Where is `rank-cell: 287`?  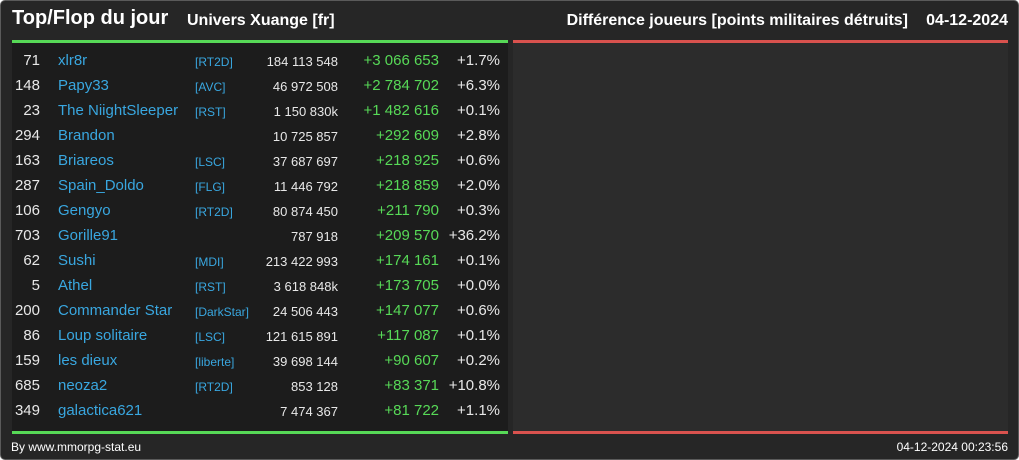 rank-cell: 287 is located at coordinates (27, 185).